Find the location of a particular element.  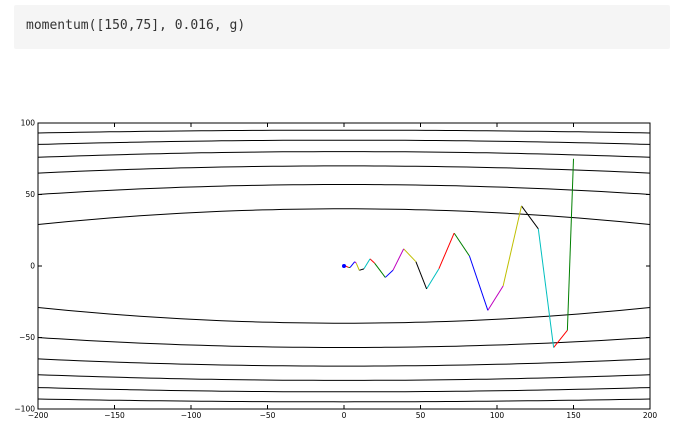

code-input-cell: momentum([150,75], 0.016, g) is located at coordinates (342, 27).